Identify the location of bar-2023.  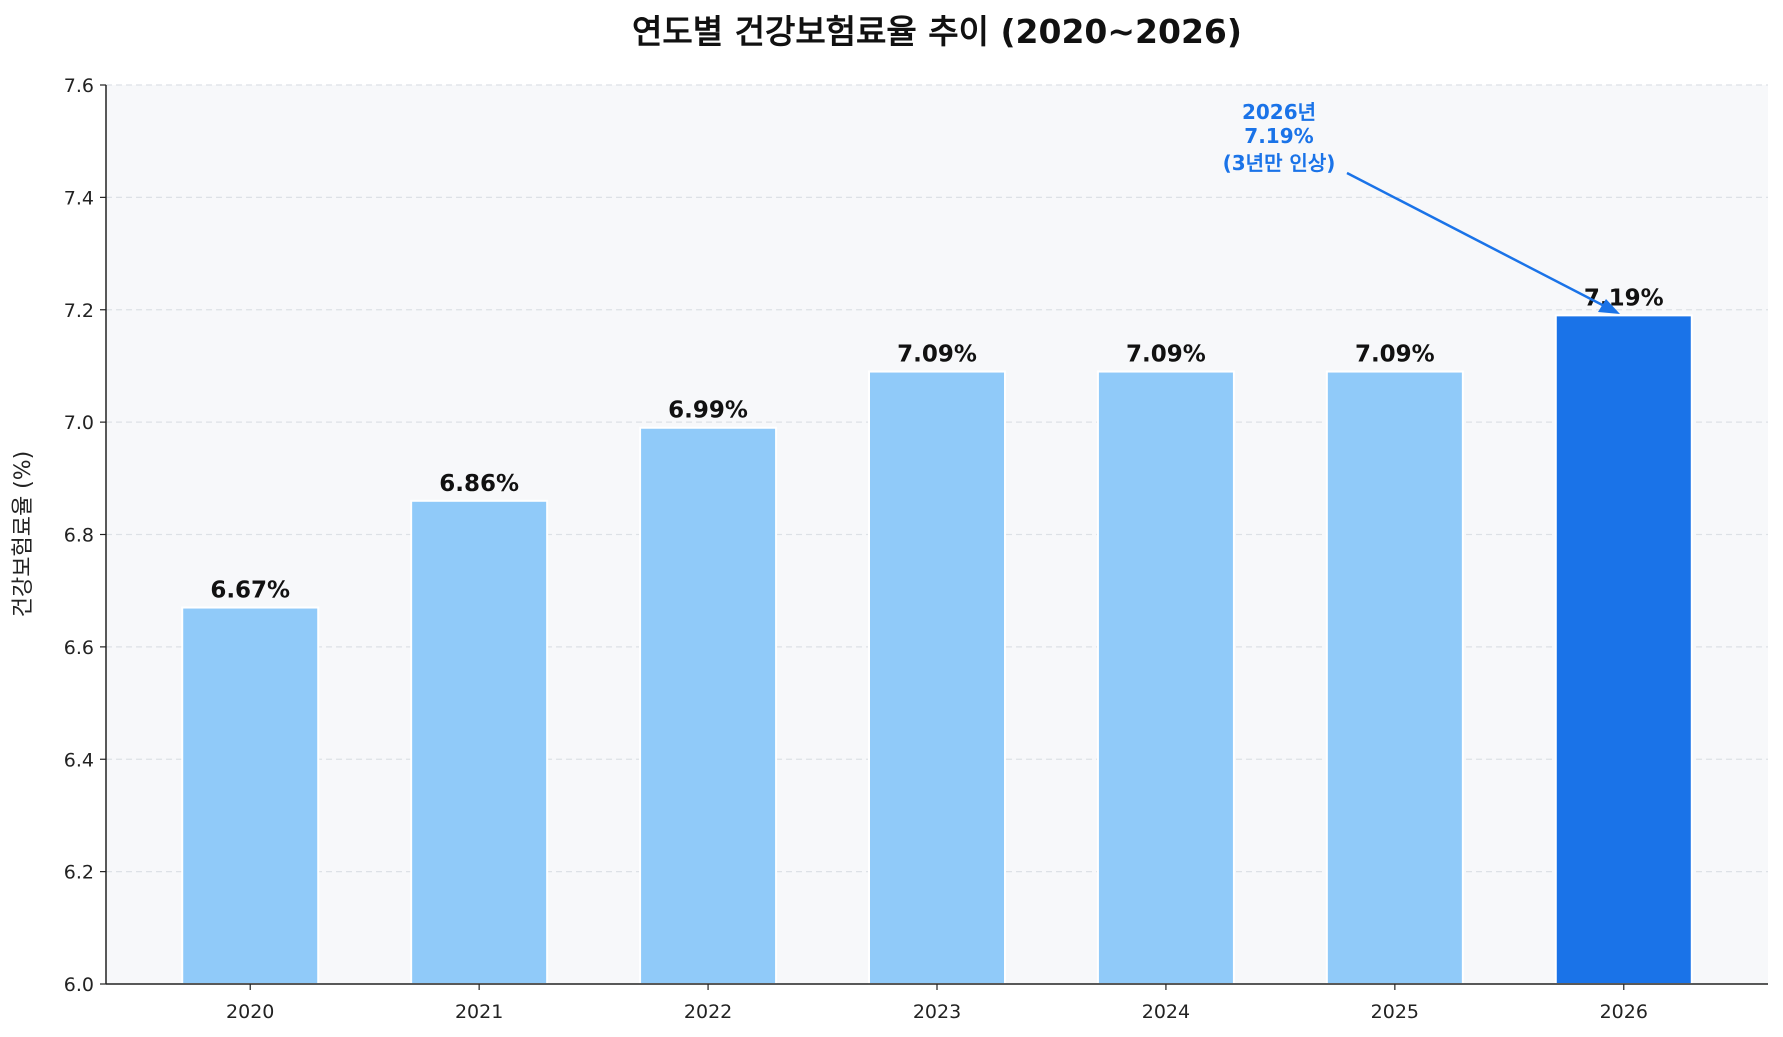
(937, 677).